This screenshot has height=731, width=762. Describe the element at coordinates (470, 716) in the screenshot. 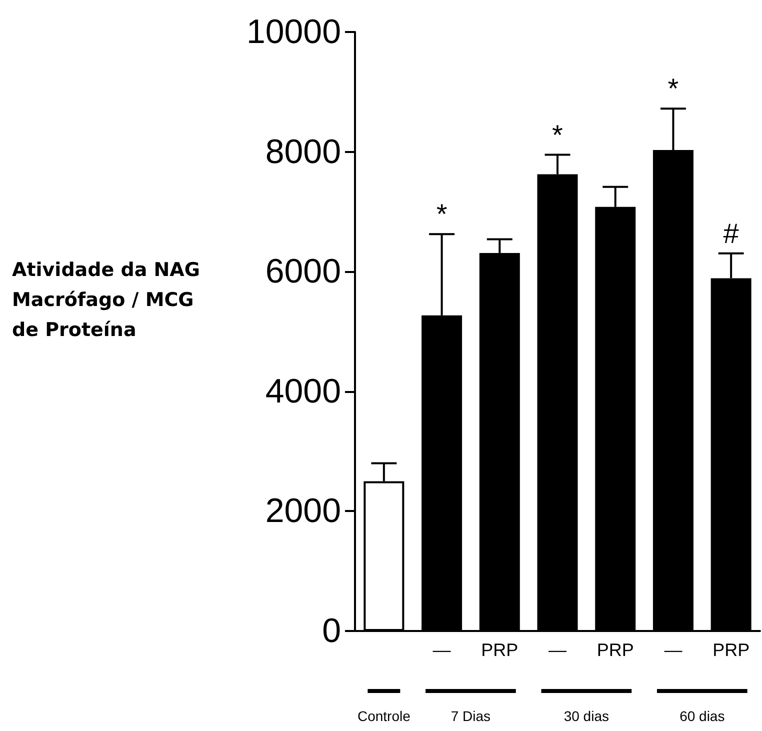

I see `text: 7 Dias` at that location.